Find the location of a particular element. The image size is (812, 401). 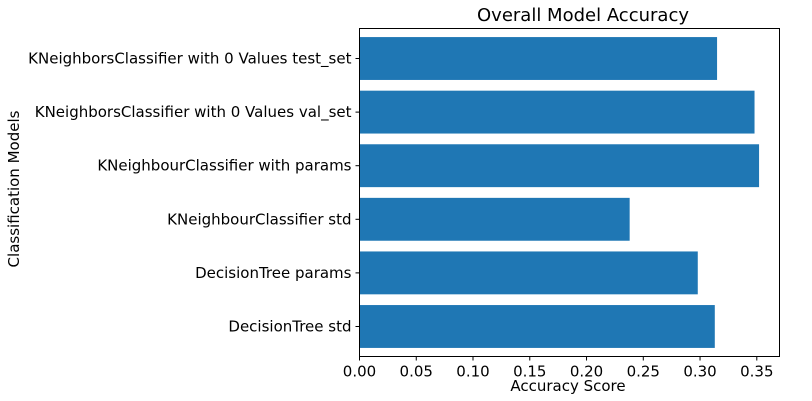

y-tick-label-2: KNeighbourClassifier std is located at coordinates (259, 219).